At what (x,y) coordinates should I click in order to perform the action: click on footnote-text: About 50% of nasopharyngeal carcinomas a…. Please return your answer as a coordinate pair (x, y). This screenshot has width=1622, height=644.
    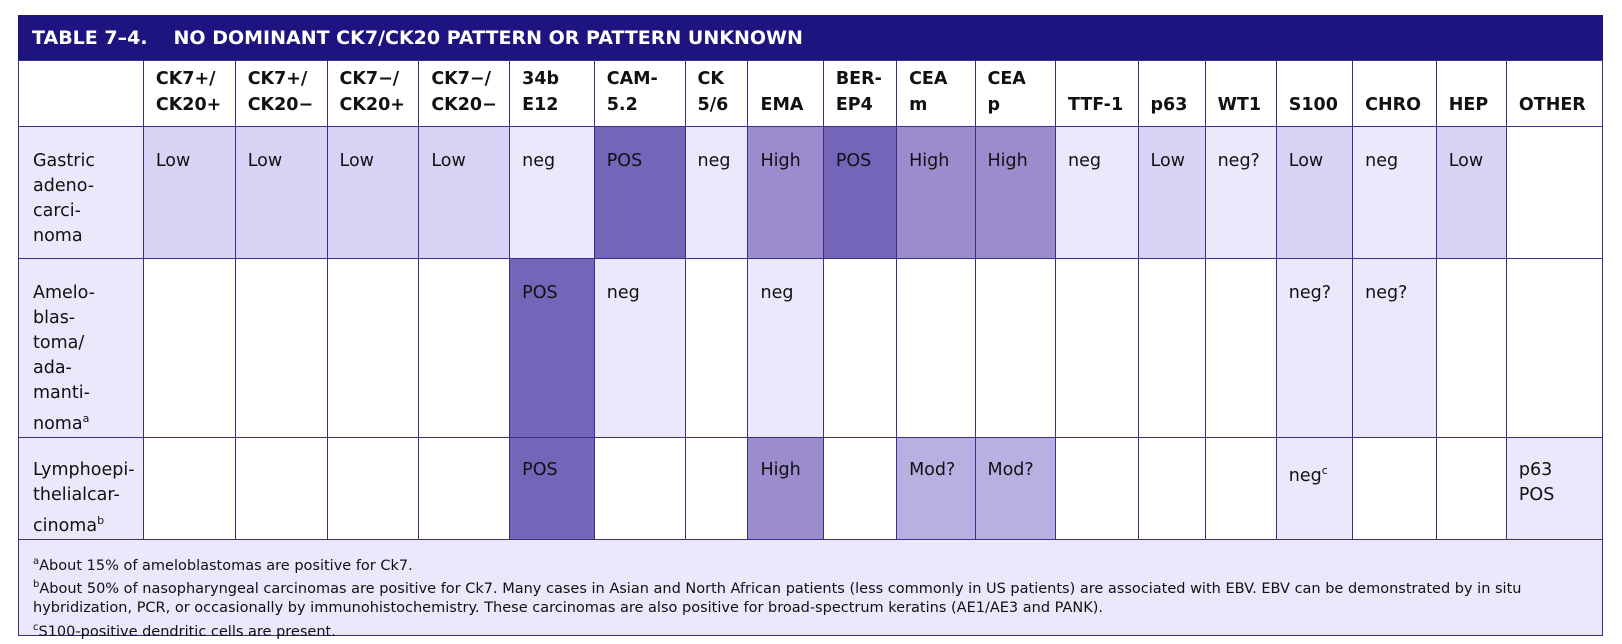
    Looking at the image, I should click on (777, 599).